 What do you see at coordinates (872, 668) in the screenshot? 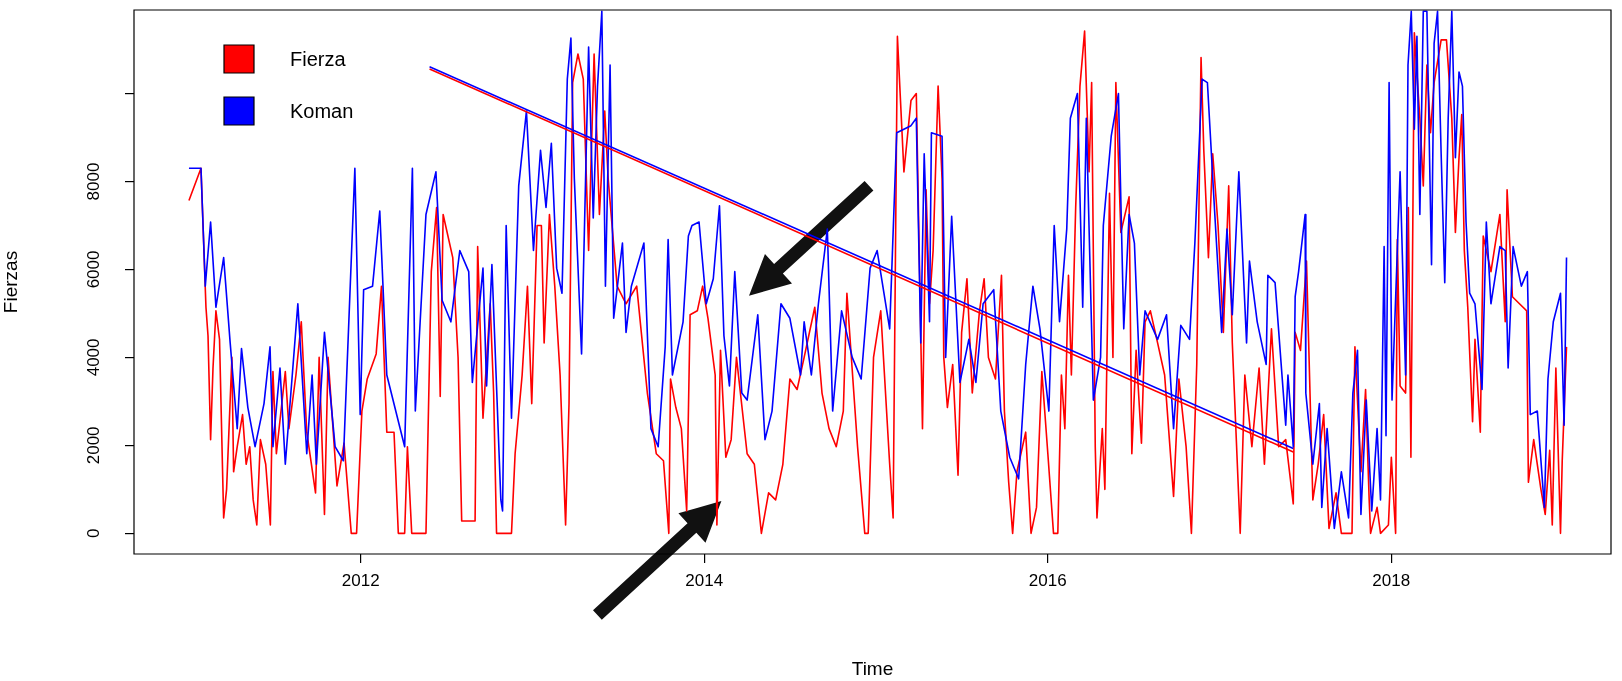
I see `x-axis-title: Time` at bounding box center [872, 668].